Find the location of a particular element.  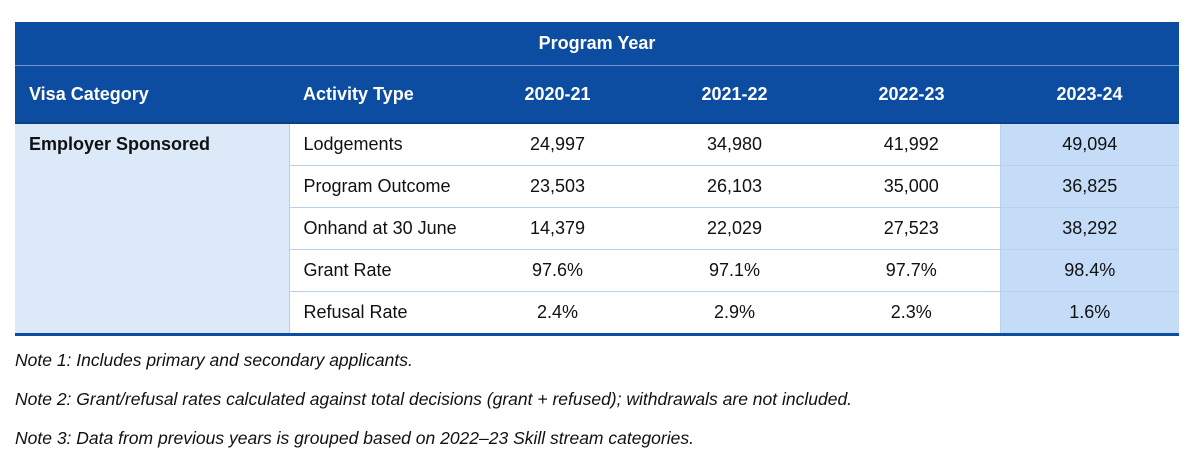

year-header-2022-23: 2022-23 is located at coordinates (911, 94).